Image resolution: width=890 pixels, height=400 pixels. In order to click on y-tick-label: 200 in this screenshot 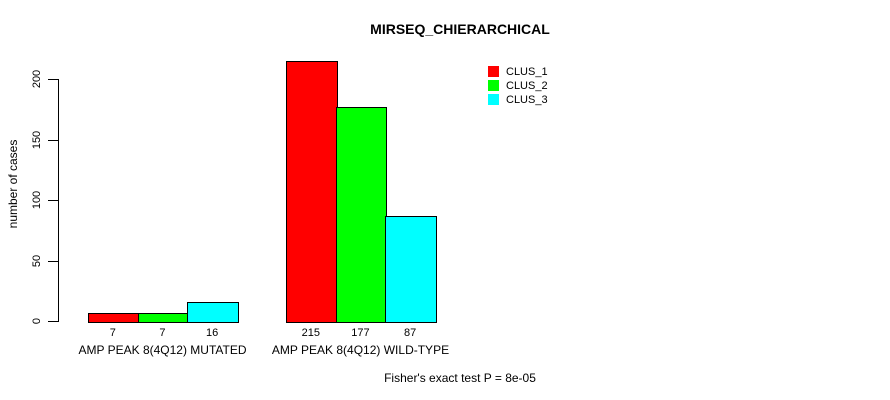, I will do `click(37, 79)`.